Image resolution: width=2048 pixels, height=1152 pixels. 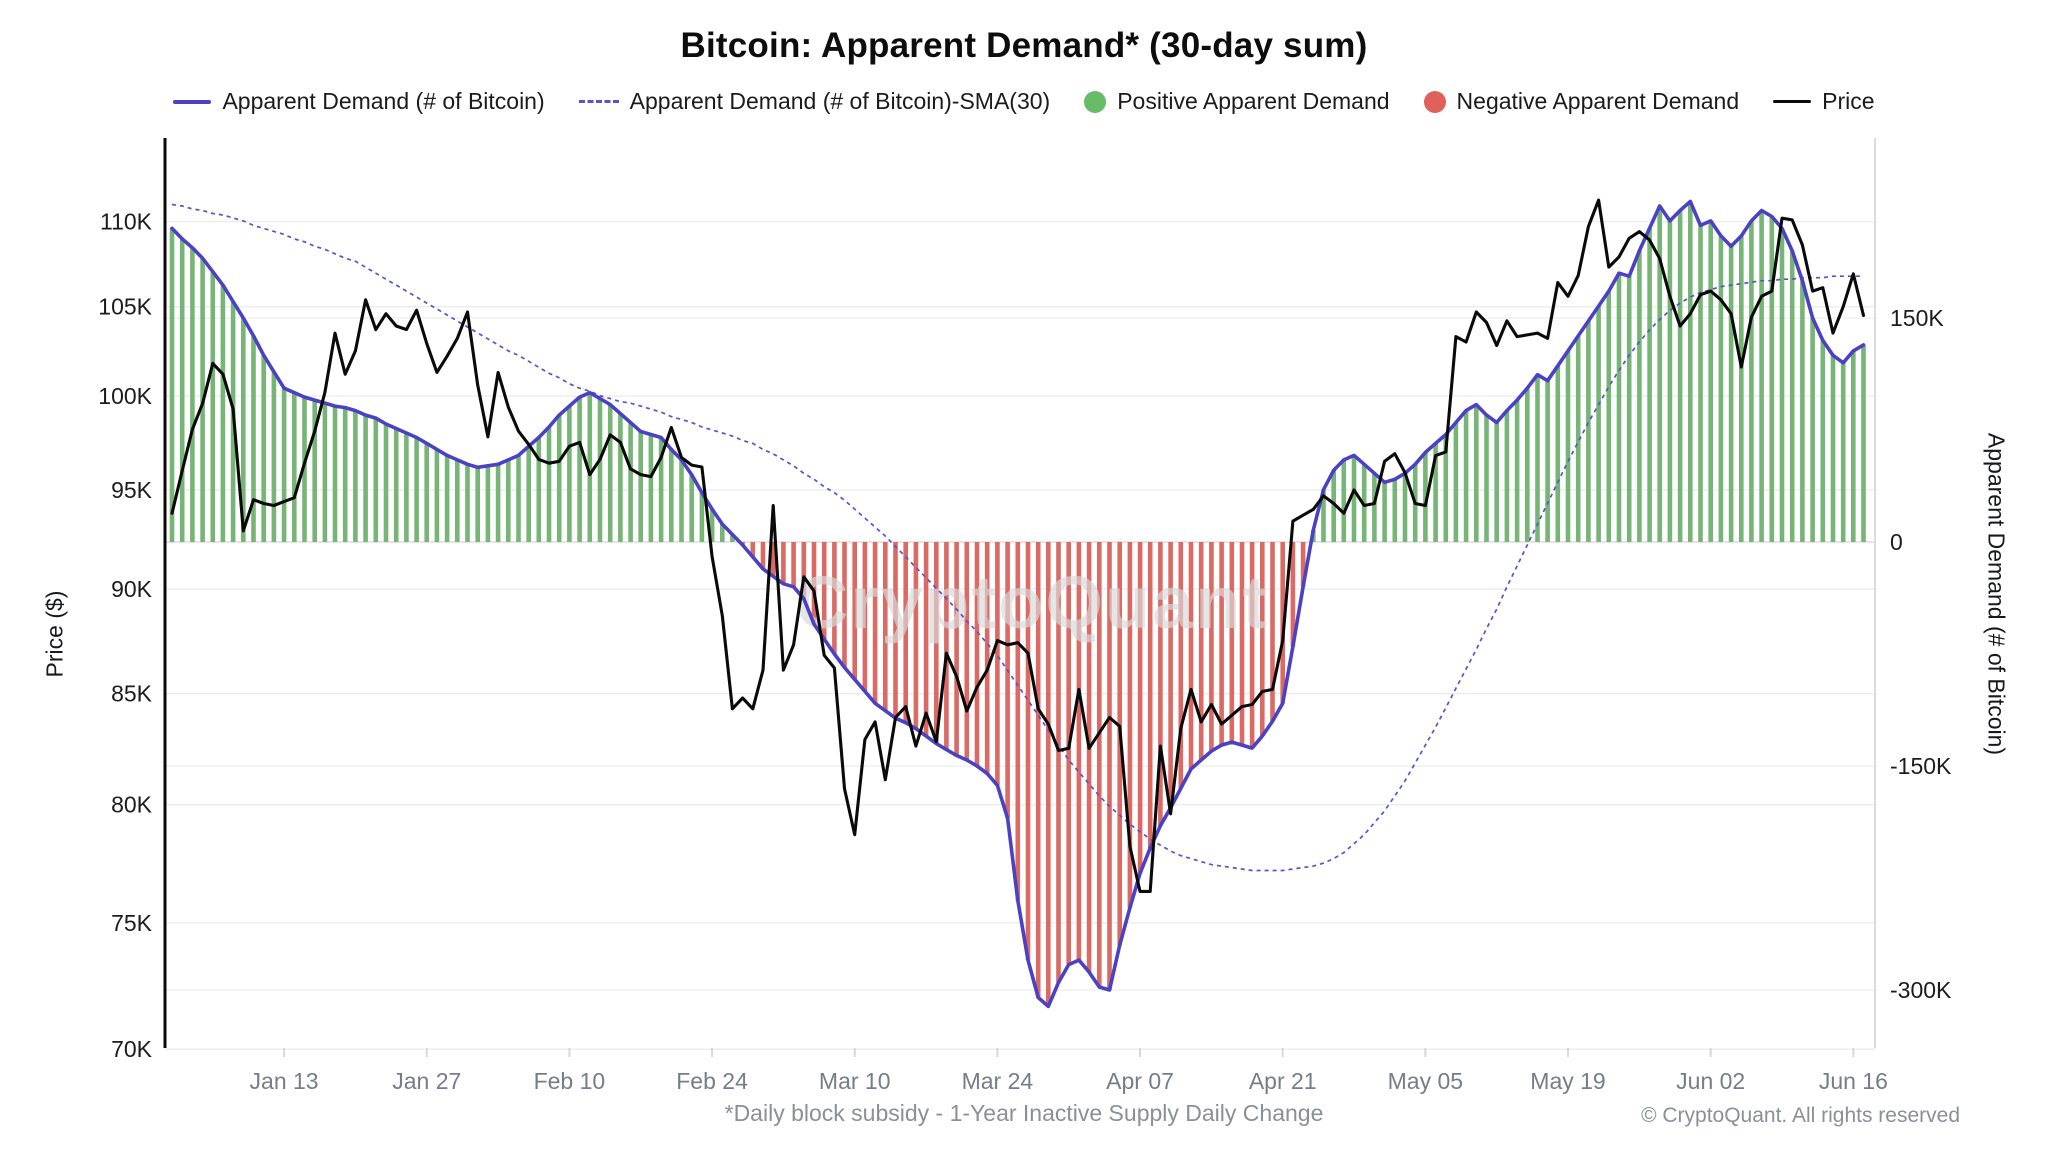 What do you see at coordinates (1237, 101) in the screenshot?
I see `legend-item-positive-apparent-demand: Positive Apparent Demand` at bounding box center [1237, 101].